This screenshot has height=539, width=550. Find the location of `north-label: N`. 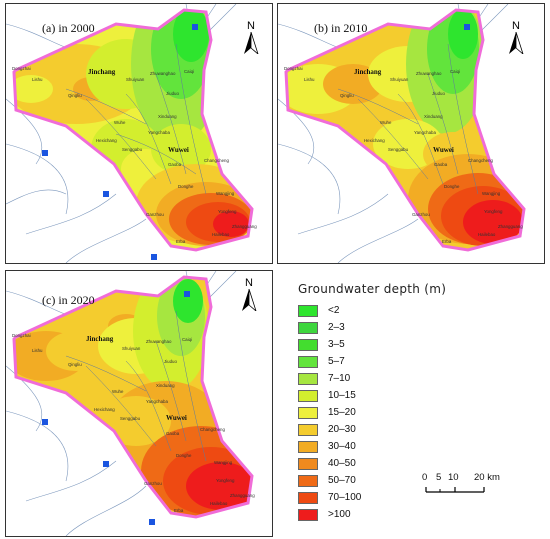

north-label: N is located at coordinates (249, 283).